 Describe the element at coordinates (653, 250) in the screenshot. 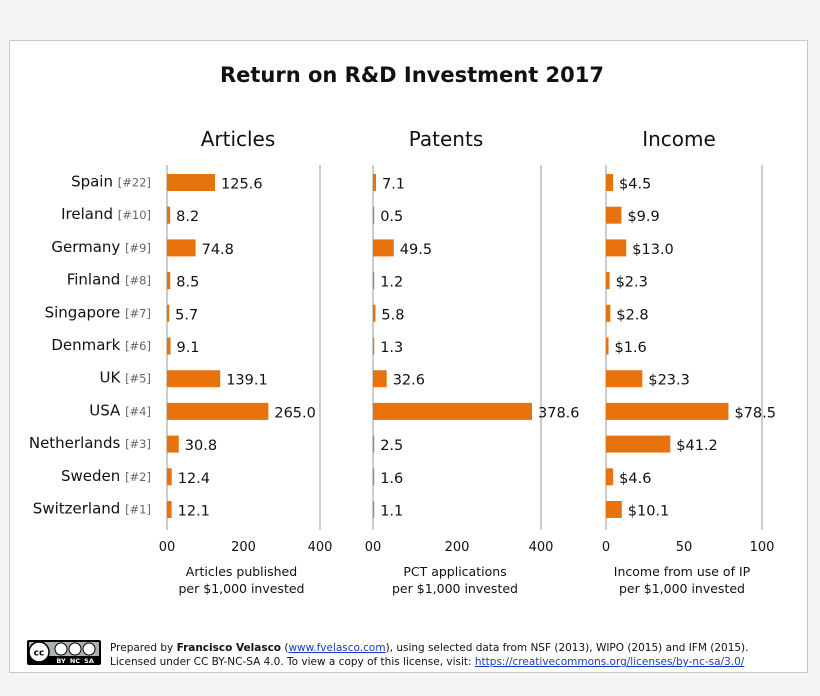

I see `data-label: $13.0` at that location.